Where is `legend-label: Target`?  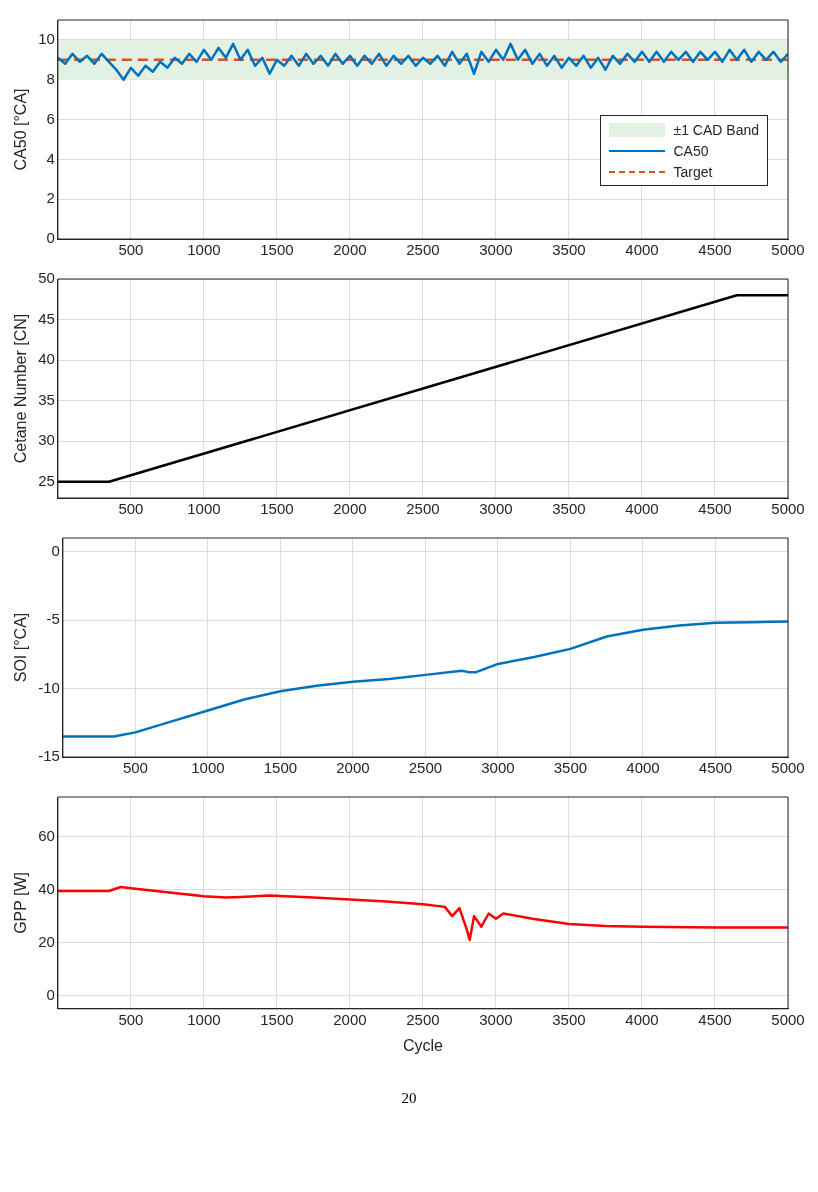
legend-label: Target is located at coordinates (693, 171).